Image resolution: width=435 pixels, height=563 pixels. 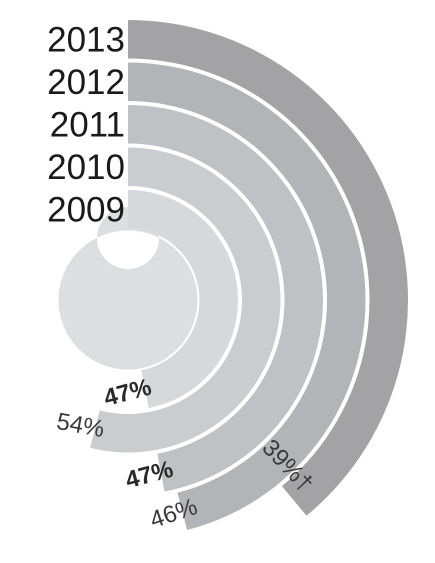 I want to click on ring-2009, so click(x=183, y=299).